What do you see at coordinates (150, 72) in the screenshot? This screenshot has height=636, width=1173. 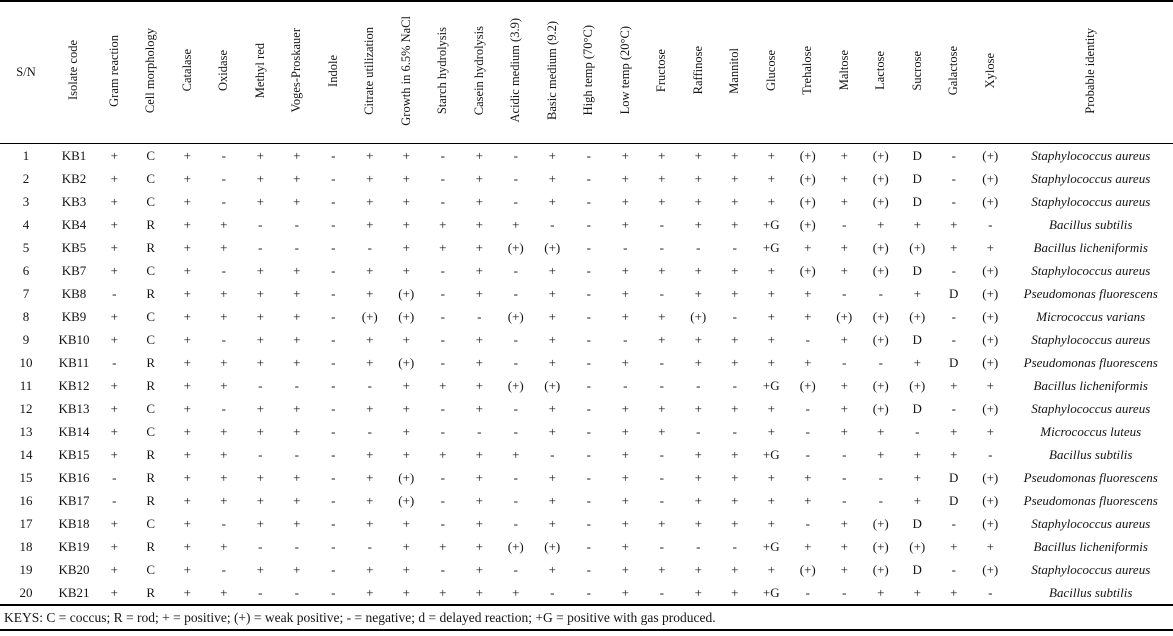 I see `column-header-cell-morphology: Cell morphology` at bounding box center [150, 72].